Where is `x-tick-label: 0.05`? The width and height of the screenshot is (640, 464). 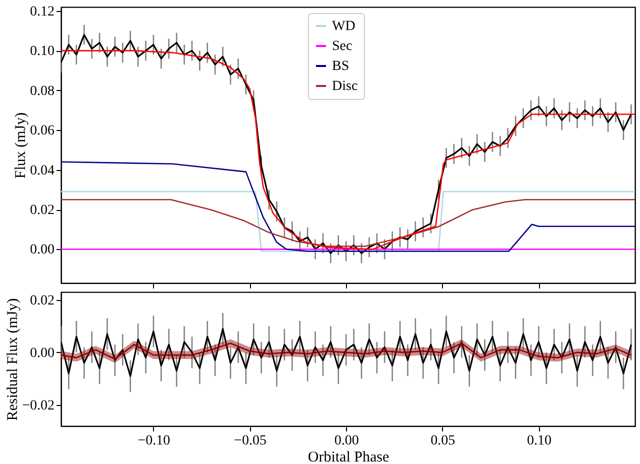 x-tick-label: 0.05 is located at coordinates (443, 441).